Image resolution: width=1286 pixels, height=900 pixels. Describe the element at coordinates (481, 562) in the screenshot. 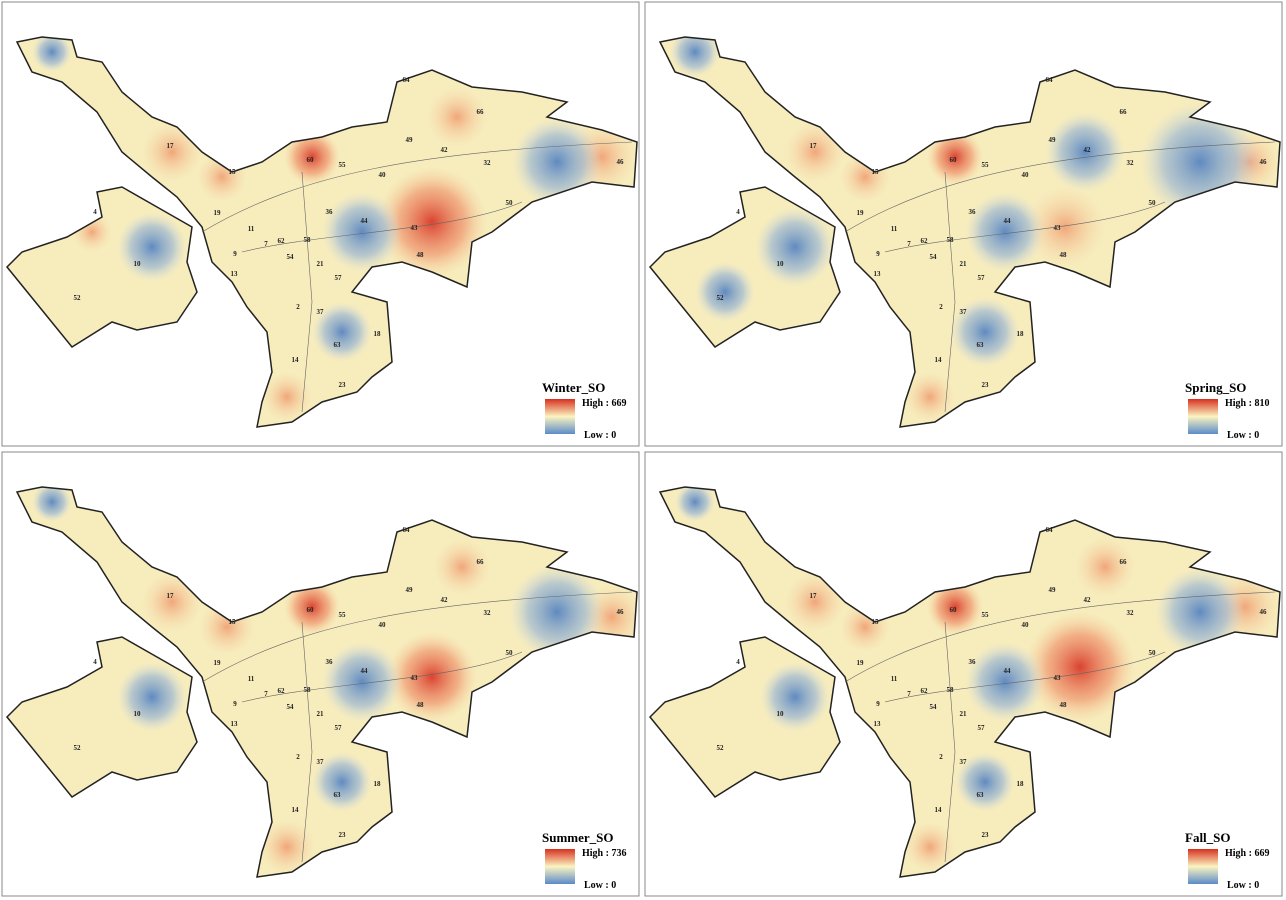

I see `district-label: 66` at that location.